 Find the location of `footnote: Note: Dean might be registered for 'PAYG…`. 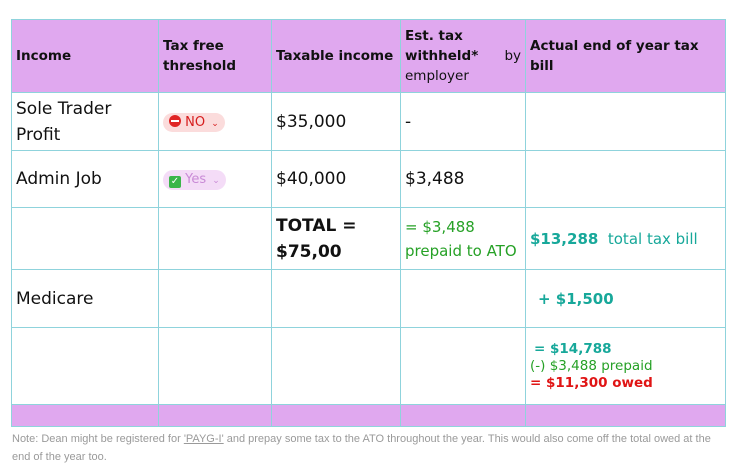

footnote: Note: Dean might be registered for 'PAYG… is located at coordinates (370, 448).